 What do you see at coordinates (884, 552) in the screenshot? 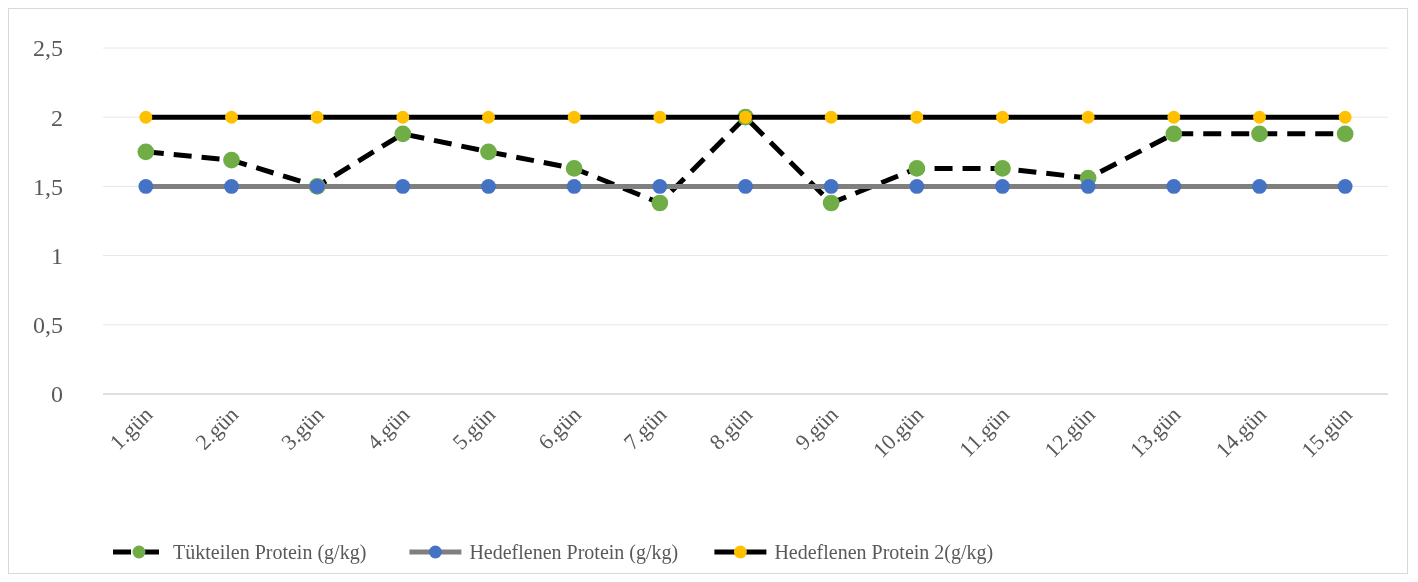
I see `legend-label: Hedeflenen Protein 2(g/kg)` at bounding box center [884, 552].